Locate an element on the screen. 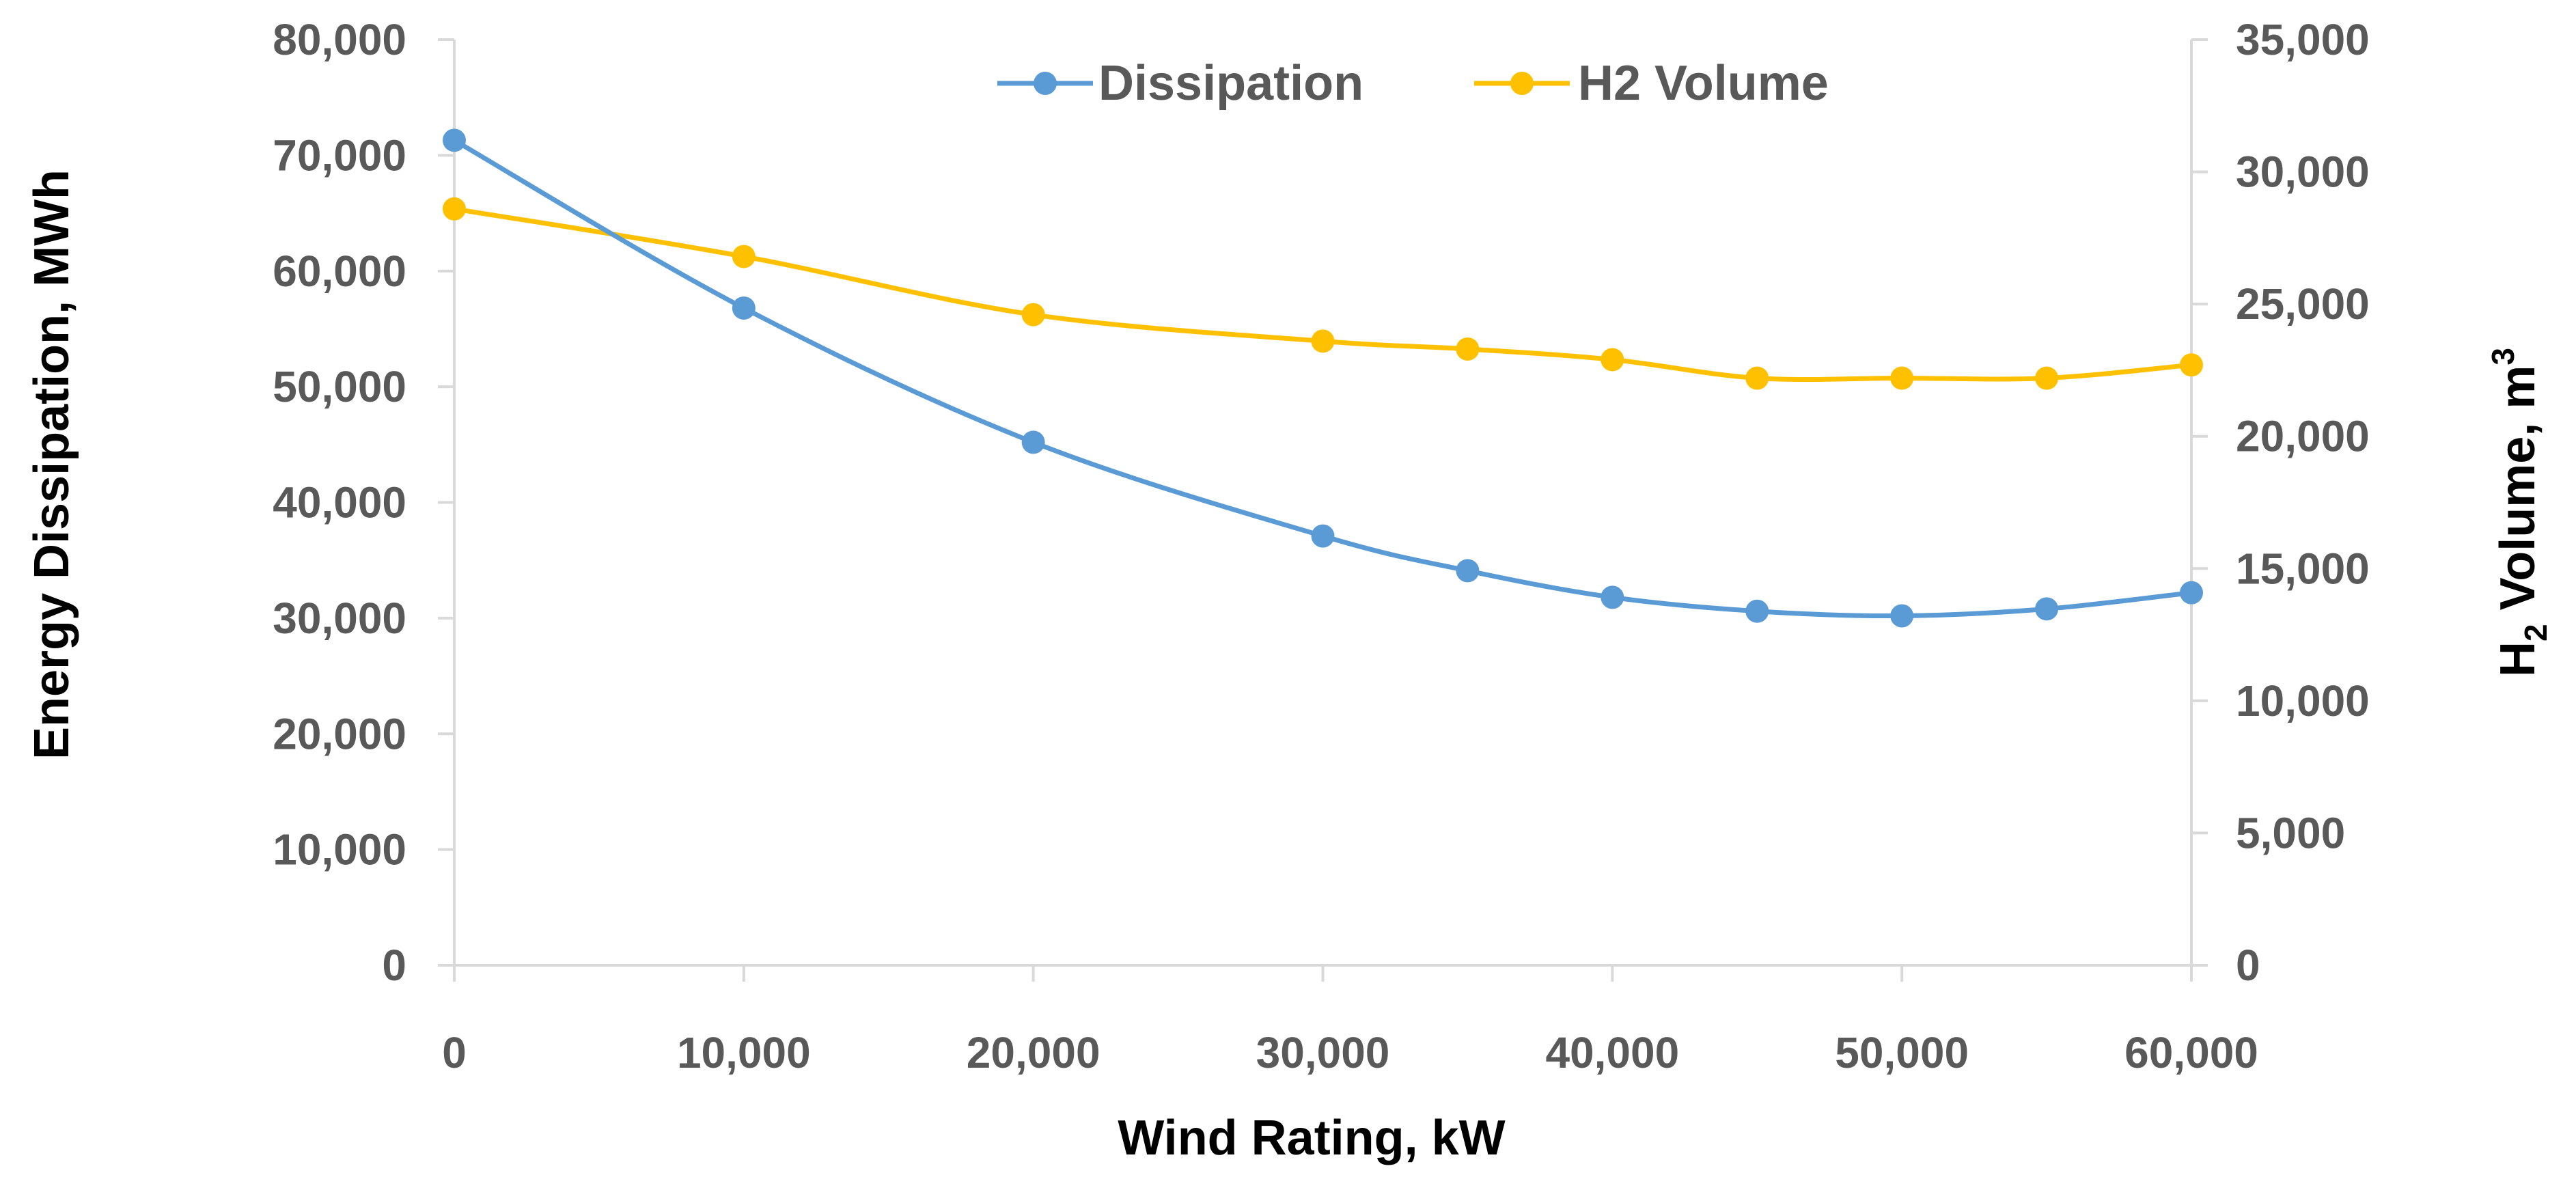 Image resolution: width=2576 pixels, height=1190 pixels. y-tick-label-right: 30,000 is located at coordinates (2303, 172).